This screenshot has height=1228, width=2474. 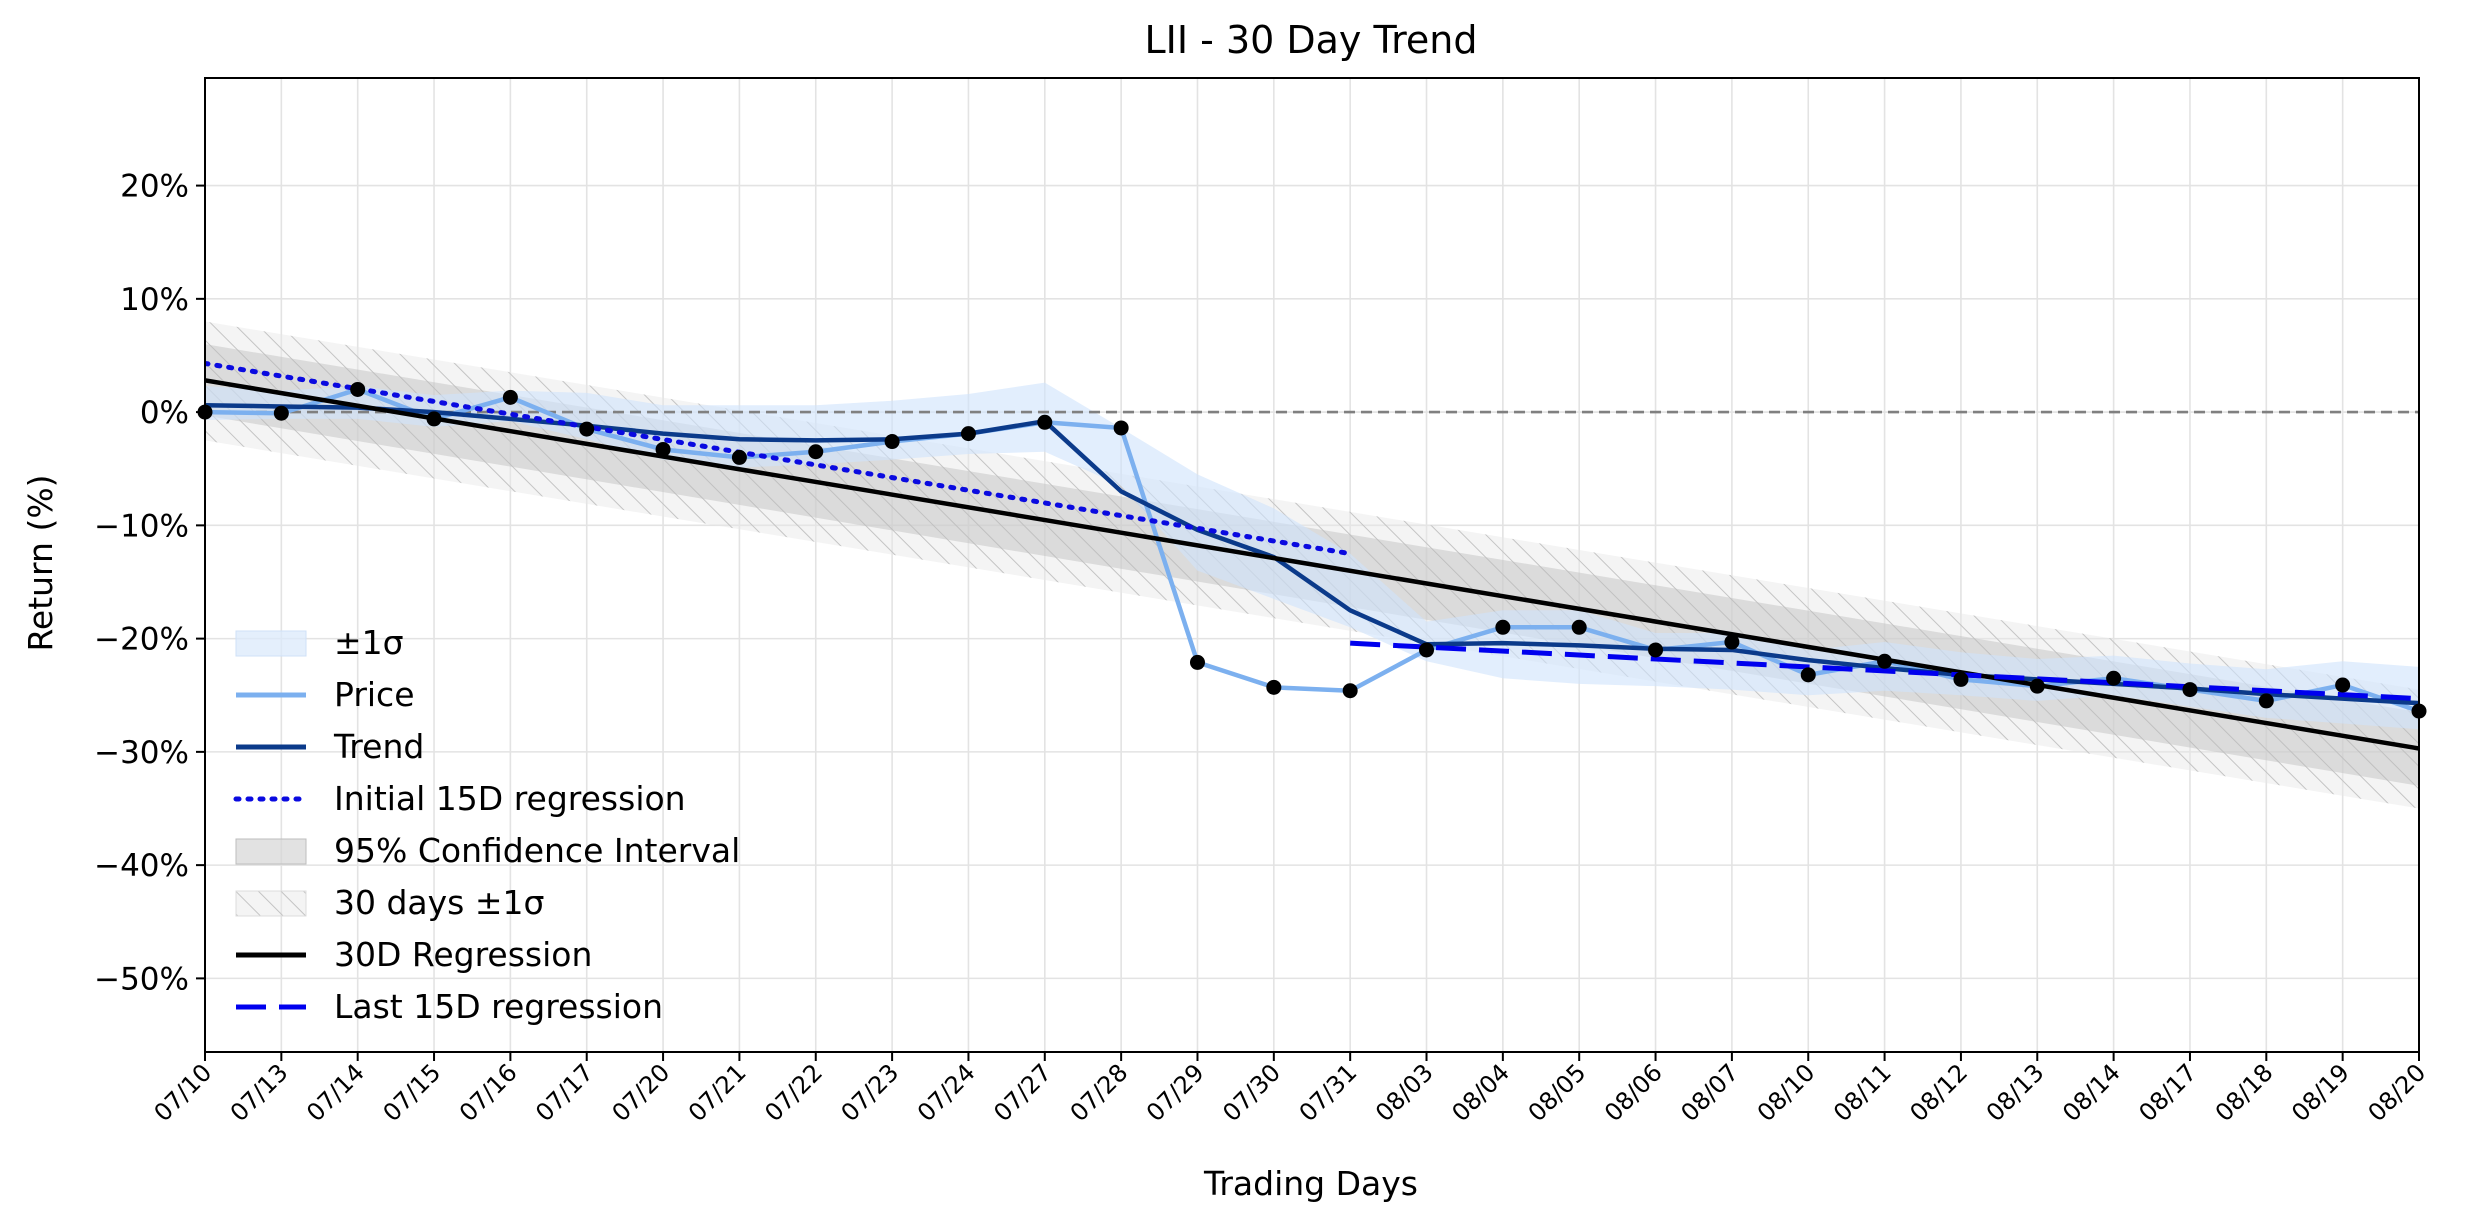 What do you see at coordinates (374, 694) in the screenshot?
I see `legend-label: Price` at bounding box center [374, 694].